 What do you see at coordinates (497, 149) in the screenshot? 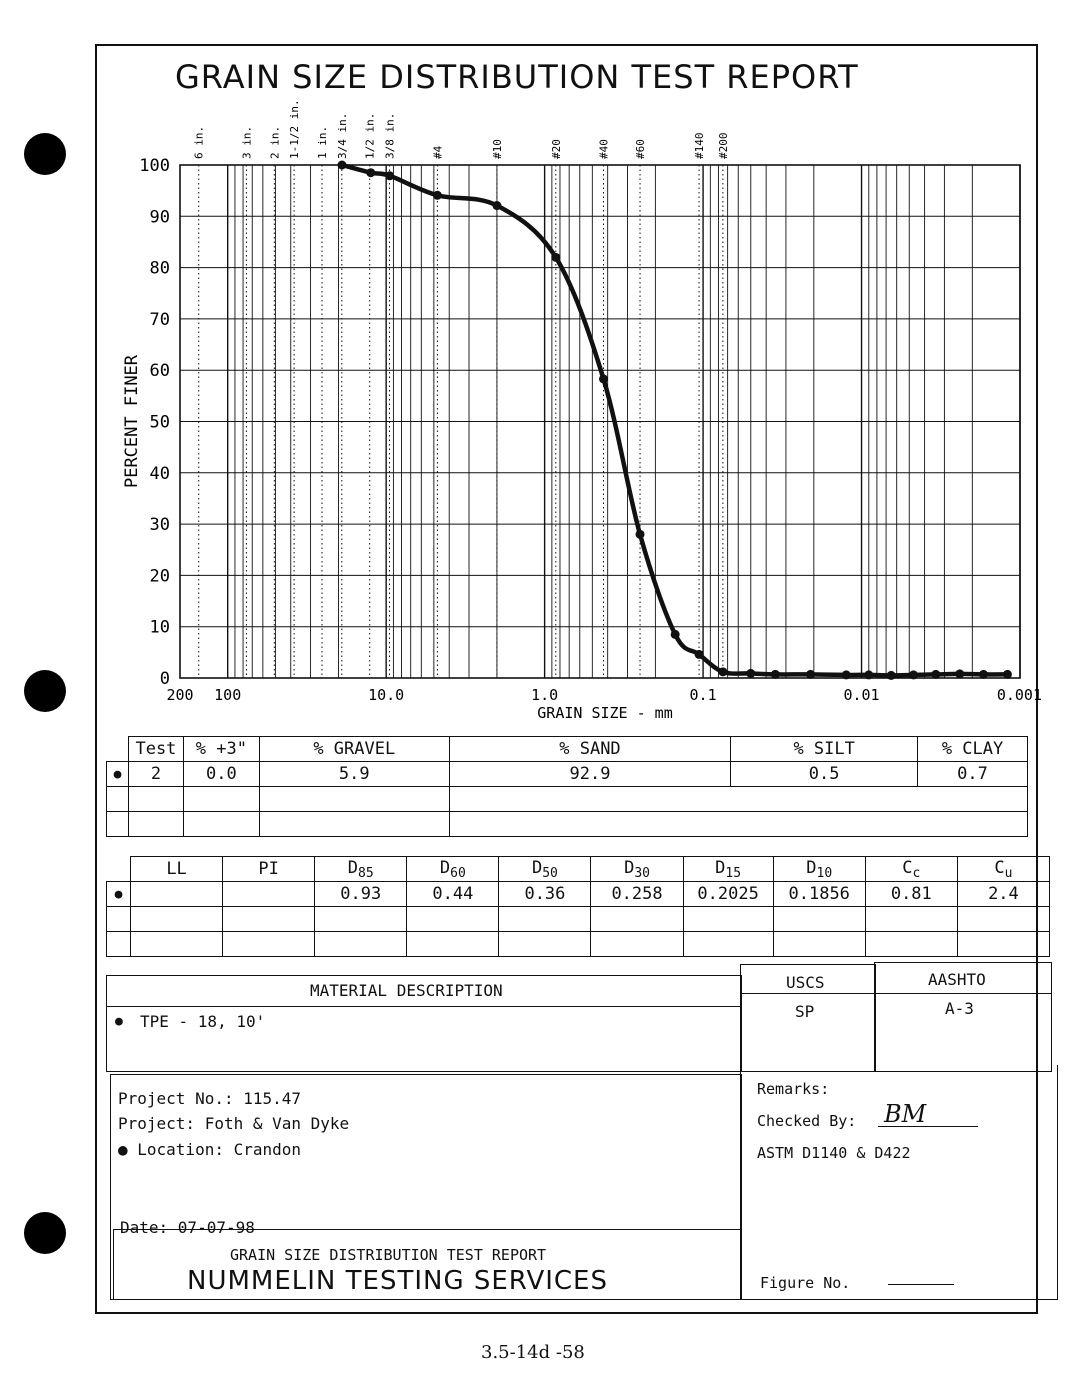
I see `sieve-label: #10` at bounding box center [497, 149].